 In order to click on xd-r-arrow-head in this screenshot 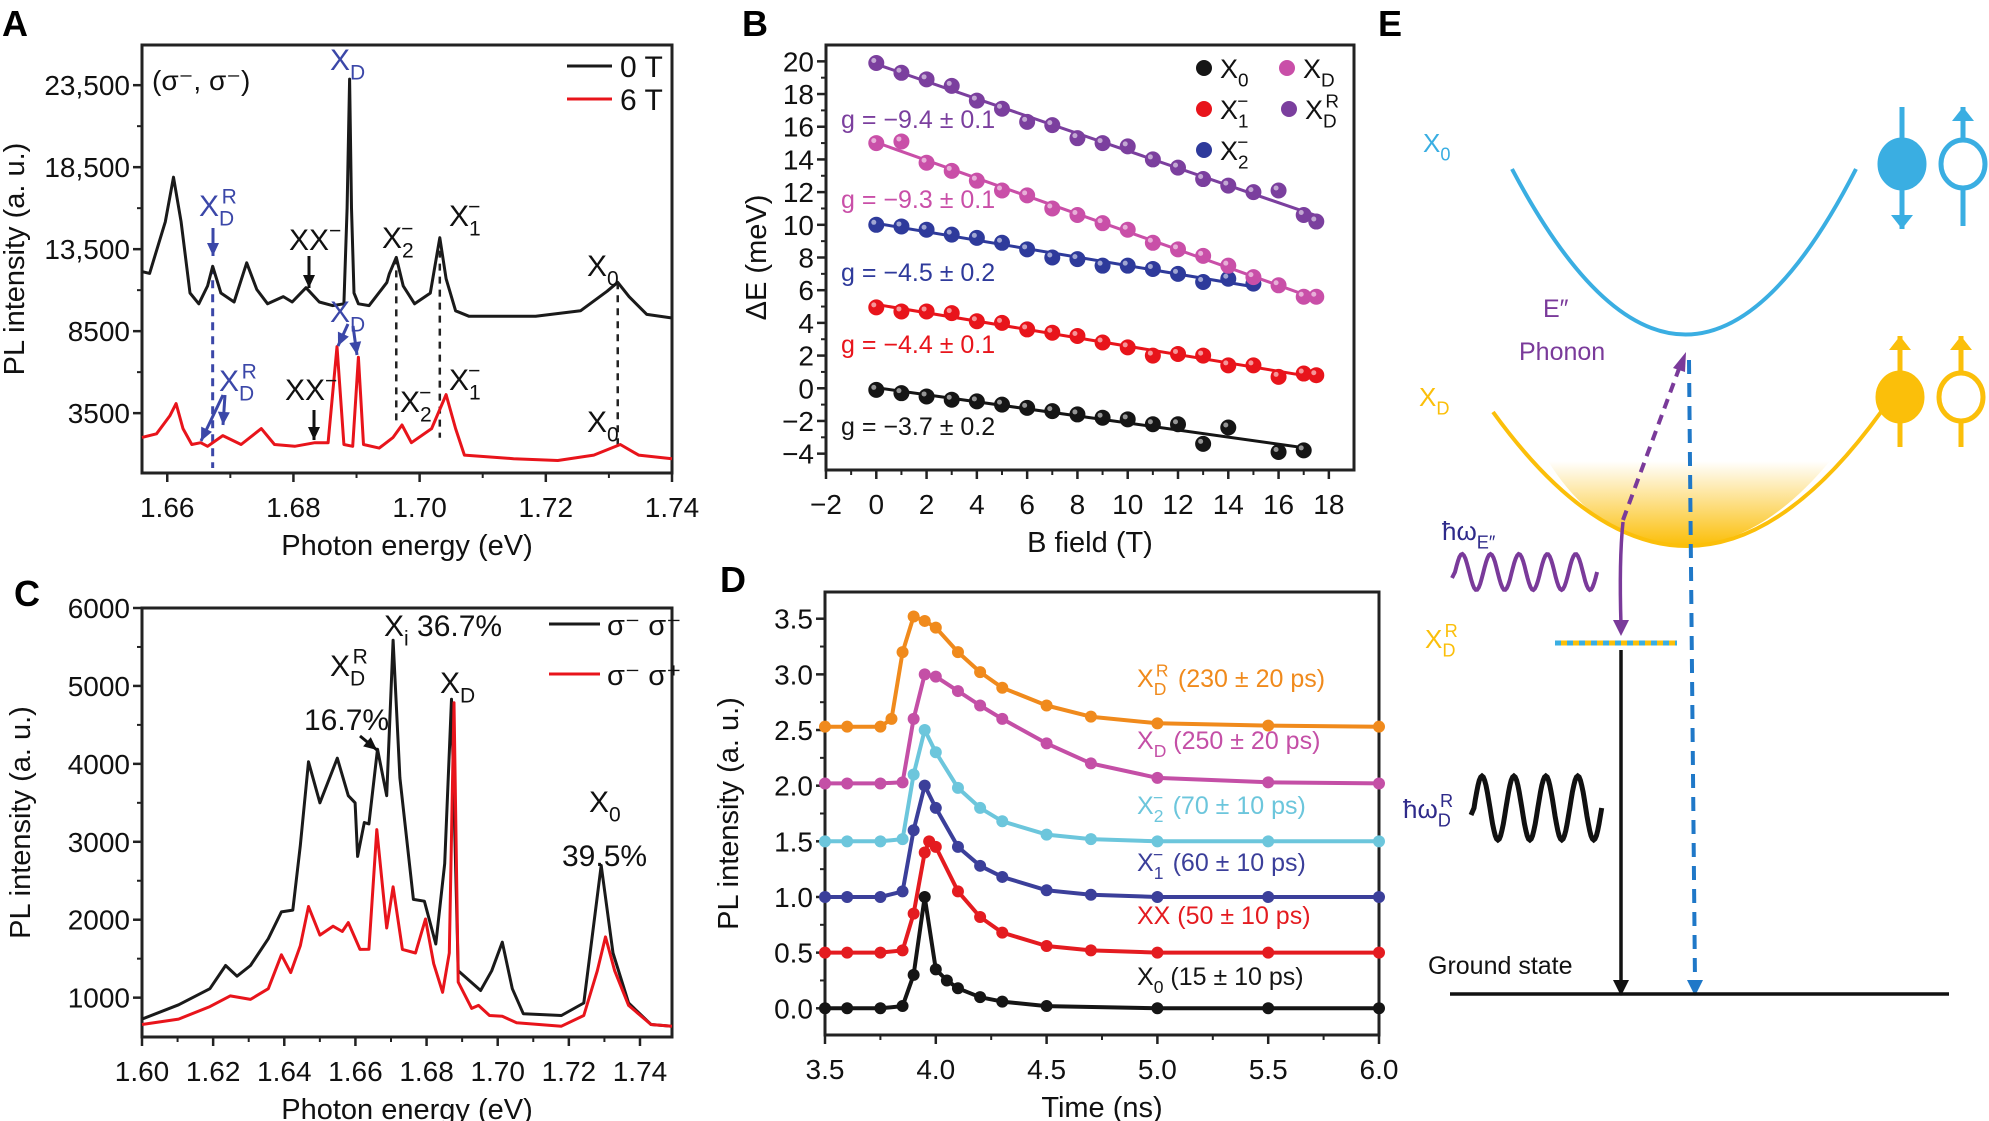, I will do `click(223, 418)`.